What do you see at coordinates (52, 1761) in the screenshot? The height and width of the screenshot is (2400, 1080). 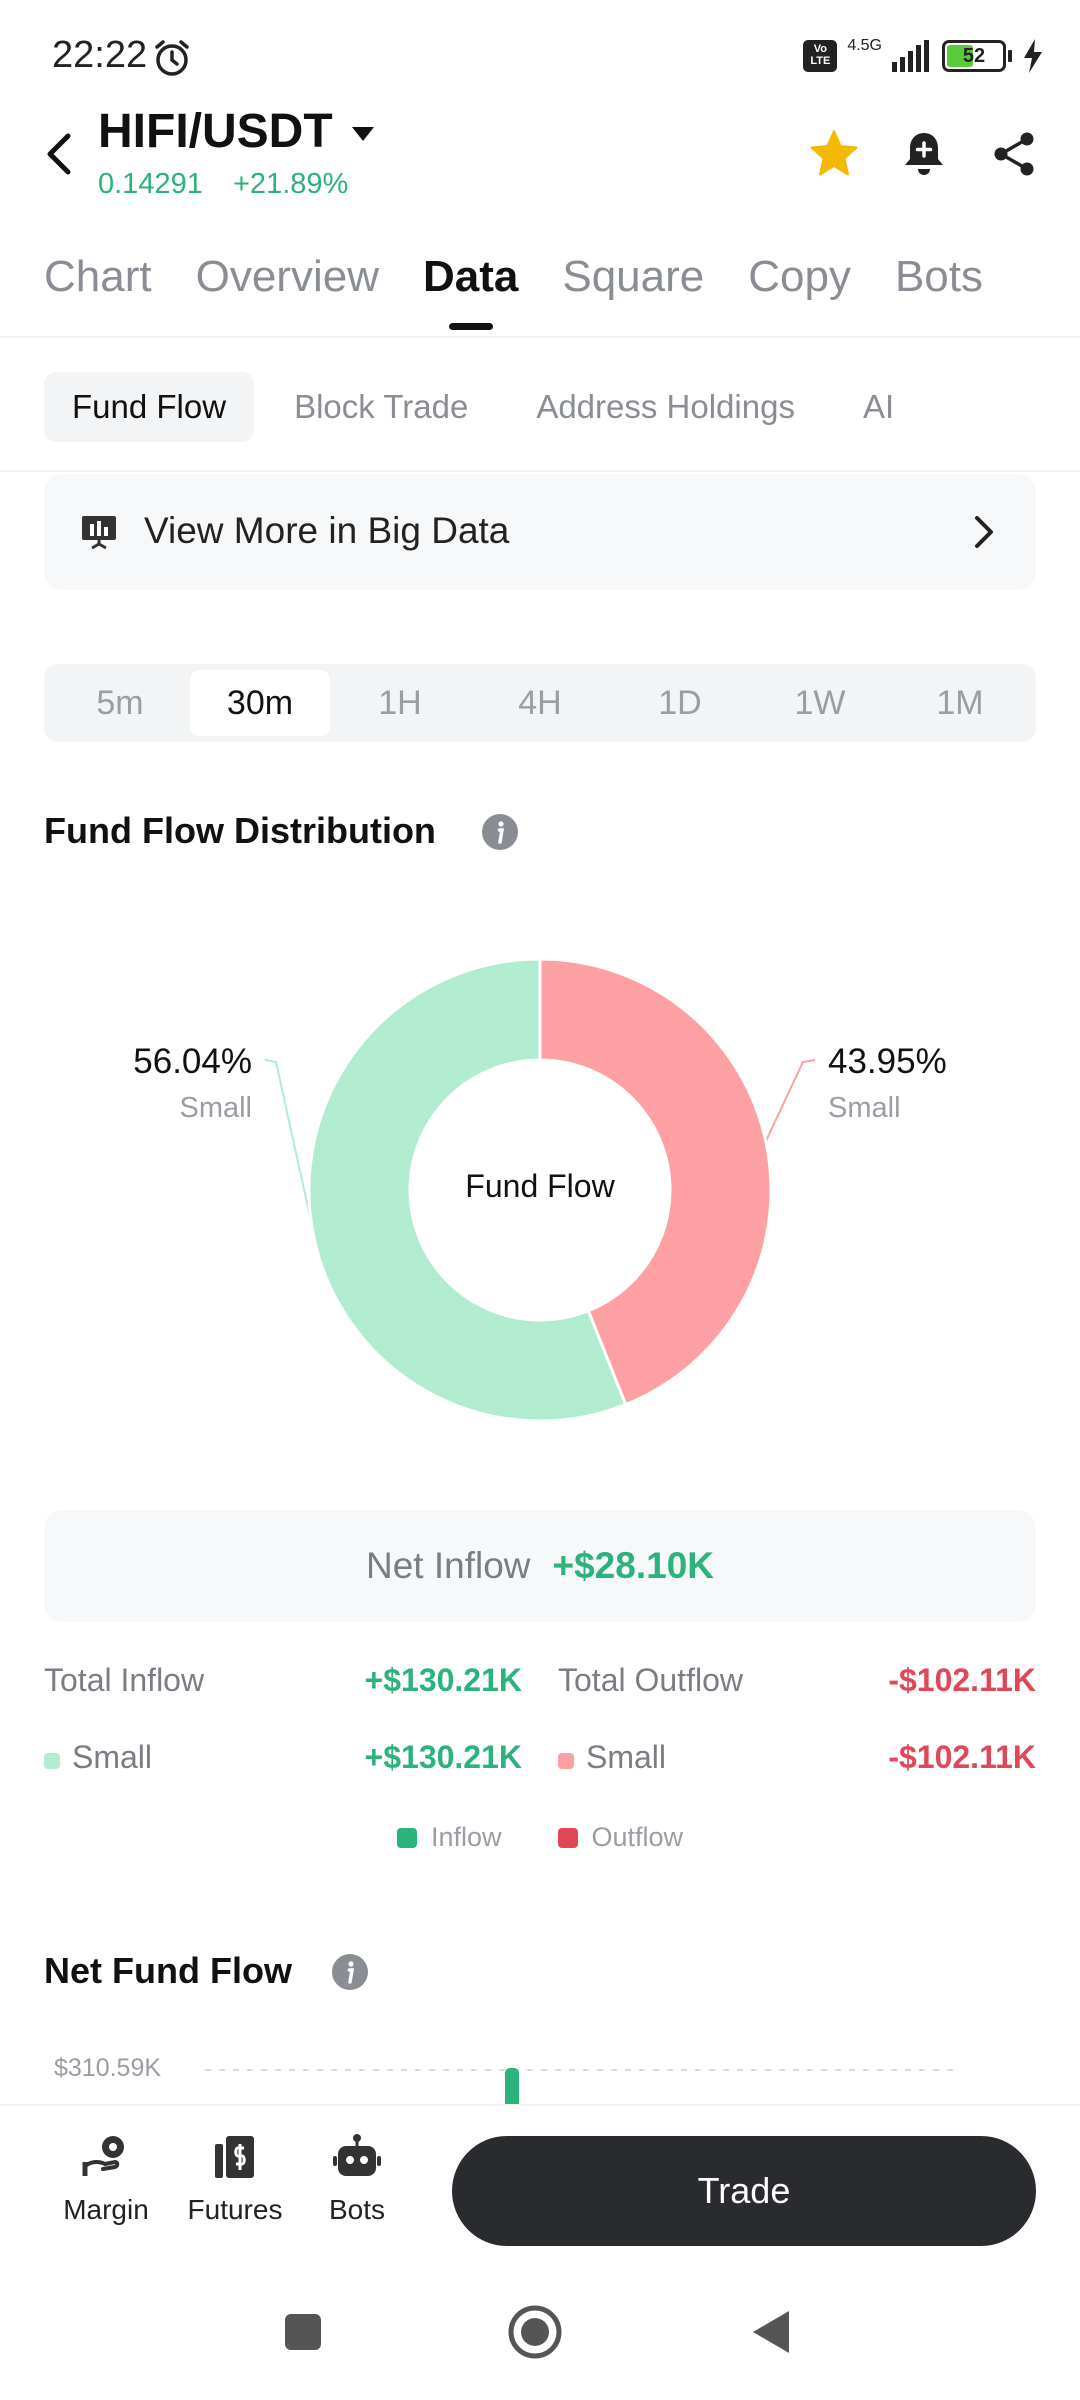 I see `small-inflow-dot` at bounding box center [52, 1761].